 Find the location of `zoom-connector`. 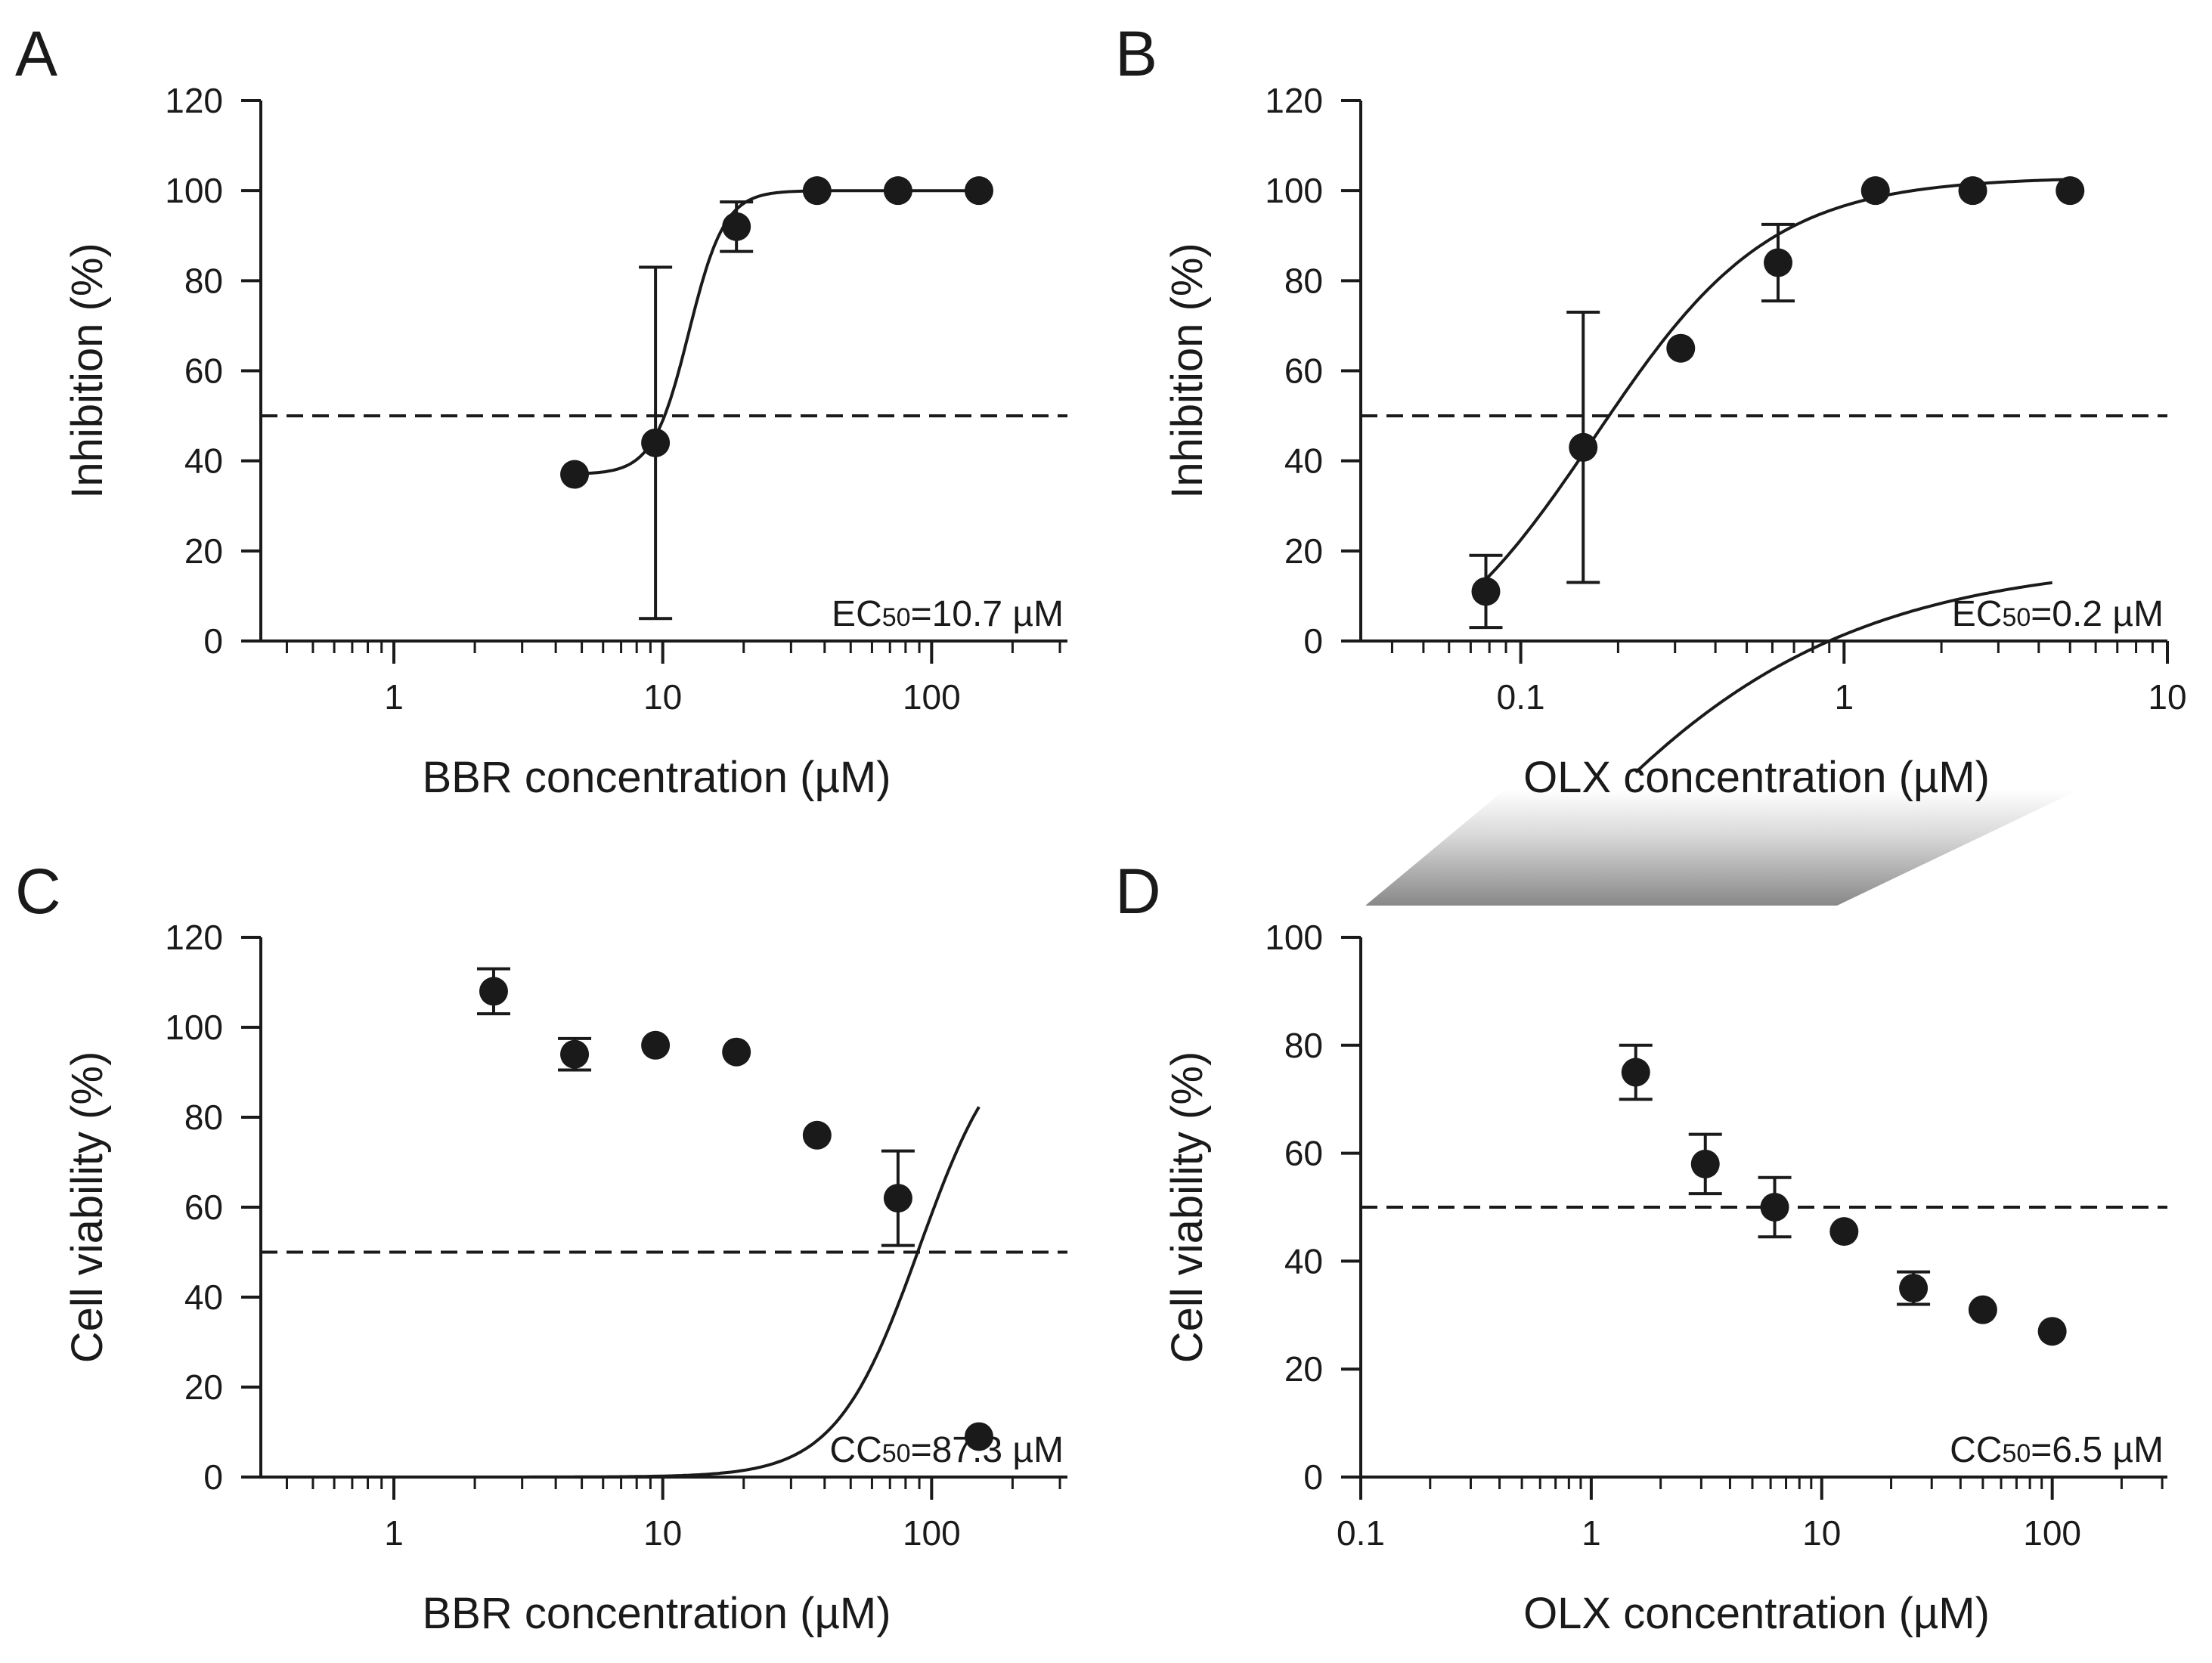

zoom-connector is located at coordinates (1776, 907).